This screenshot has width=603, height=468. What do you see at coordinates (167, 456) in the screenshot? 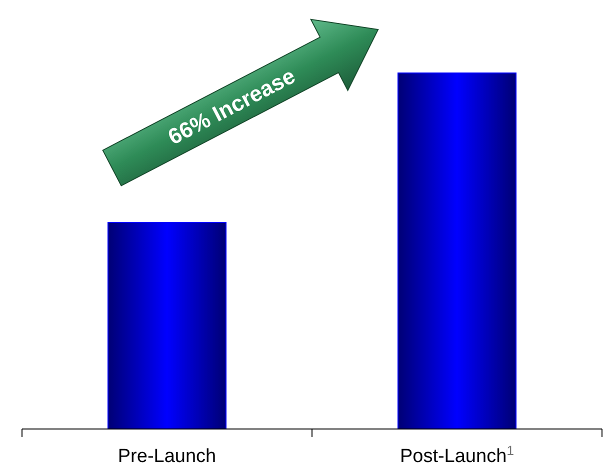
I see `x-tick-label: Pre-Launch` at bounding box center [167, 456].